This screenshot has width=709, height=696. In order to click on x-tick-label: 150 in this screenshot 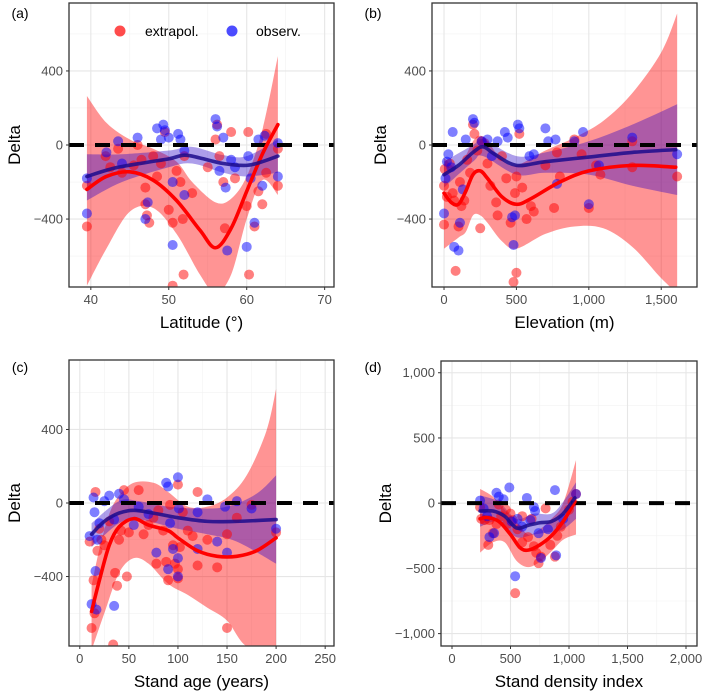, I will do `click(227, 658)`.